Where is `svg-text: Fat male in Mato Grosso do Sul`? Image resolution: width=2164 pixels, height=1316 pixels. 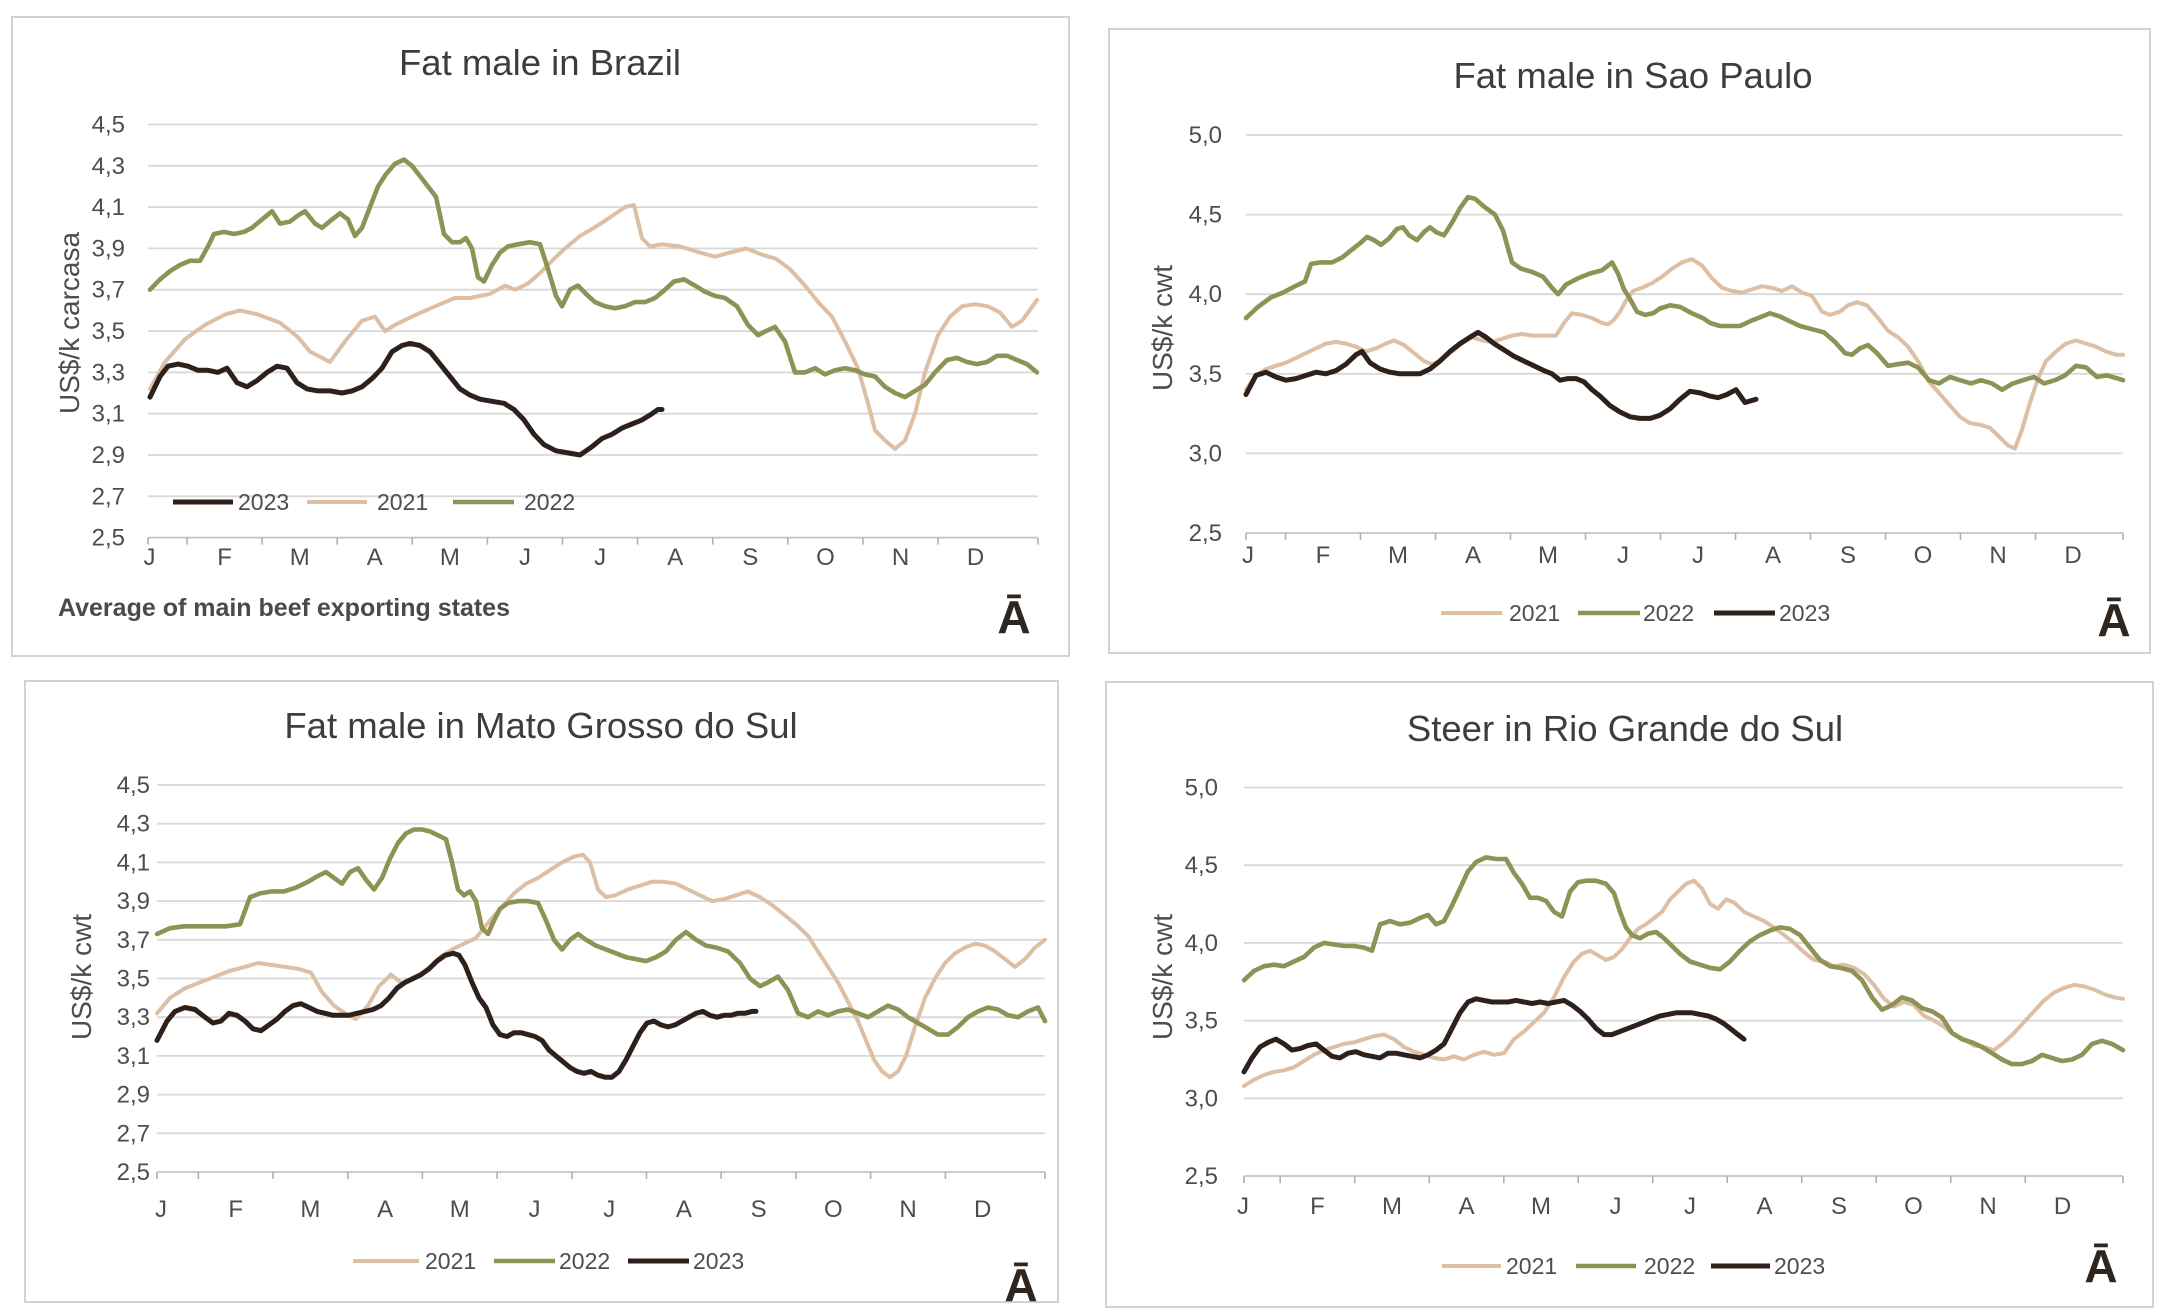 svg-text: Fat male in Mato Grosso do Sul is located at coordinates (540, 725).